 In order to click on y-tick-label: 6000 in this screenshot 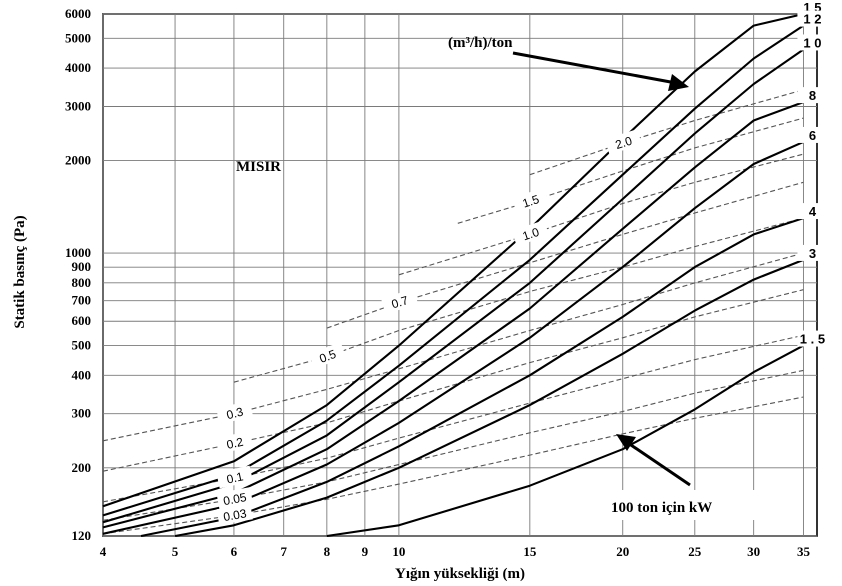, I will do `click(78, 13)`.